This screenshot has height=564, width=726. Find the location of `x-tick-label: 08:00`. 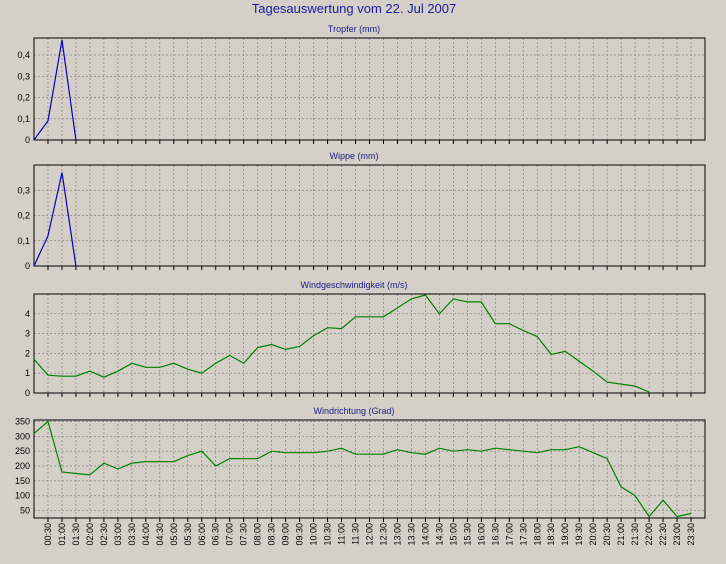

x-tick-label: 08:00 is located at coordinates (258, 534).